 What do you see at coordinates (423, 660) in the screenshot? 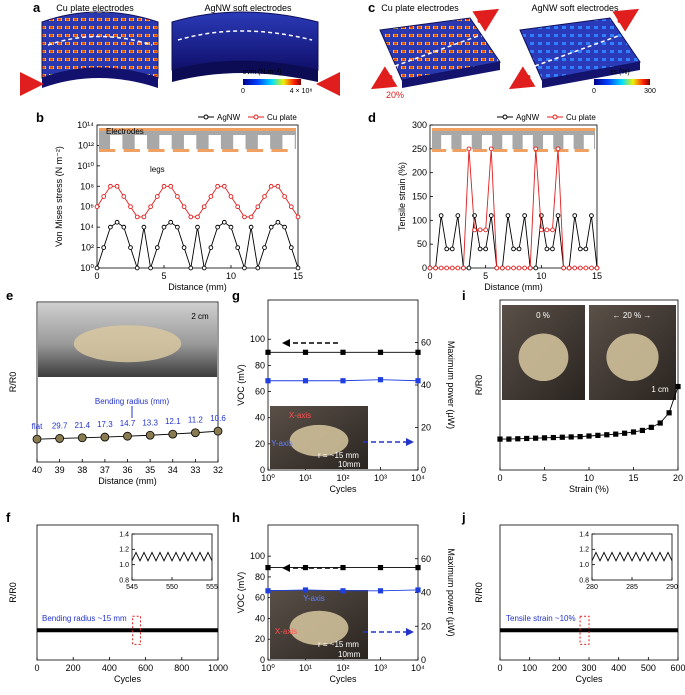
I see `y2-tick-label: 0` at bounding box center [423, 660].